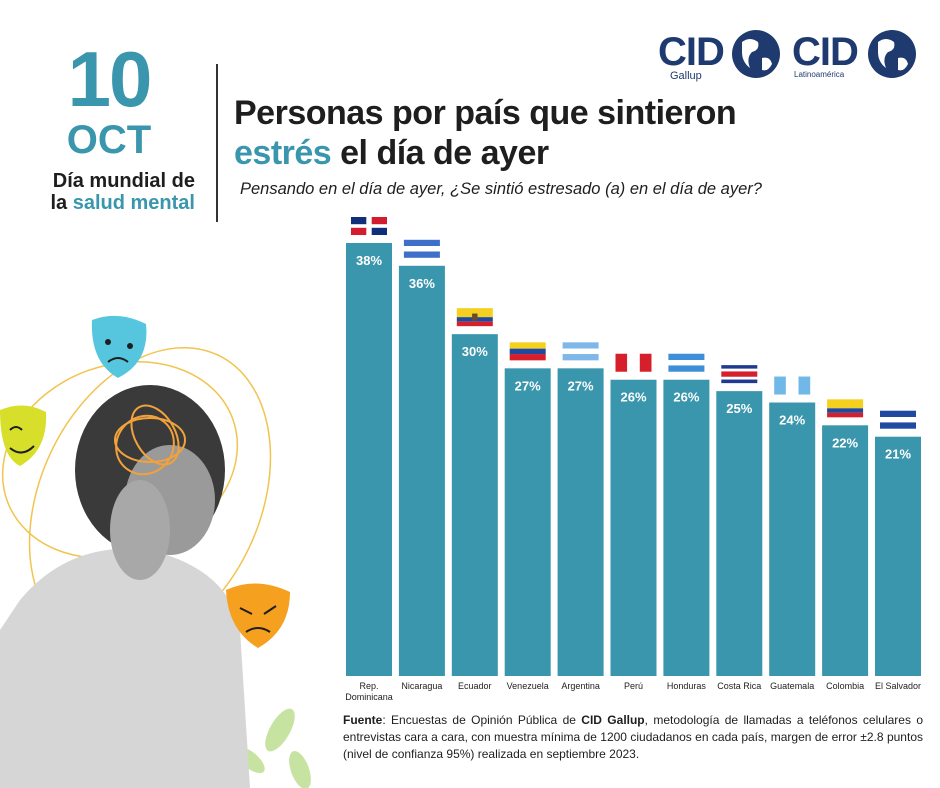 The width and height of the screenshot is (940, 788). Describe the element at coordinates (258, 615) in the screenshot. I see `angry-mask-icon` at that location.